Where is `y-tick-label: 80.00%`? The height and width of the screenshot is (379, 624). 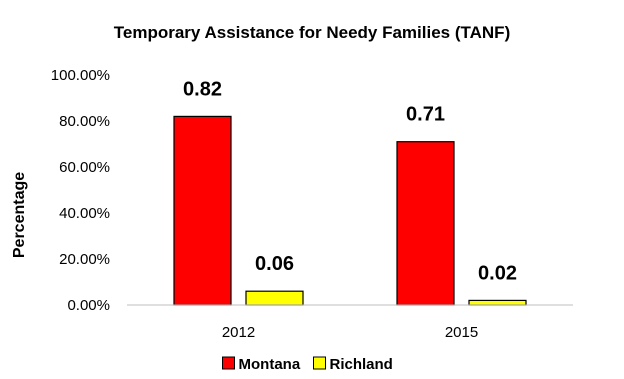 y-tick-label: 80.00% is located at coordinates (84, 121).